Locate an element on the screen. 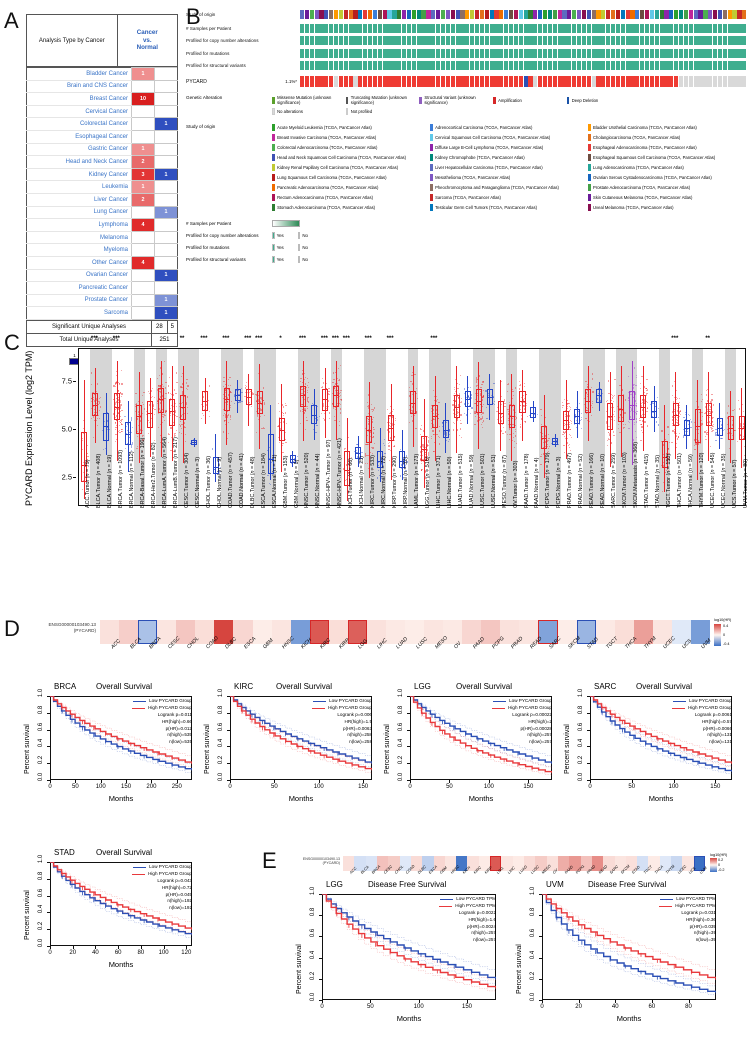 The height and width of the screenshot is (1051, 752). heatmap-cell is located at coordinates (205, 632).